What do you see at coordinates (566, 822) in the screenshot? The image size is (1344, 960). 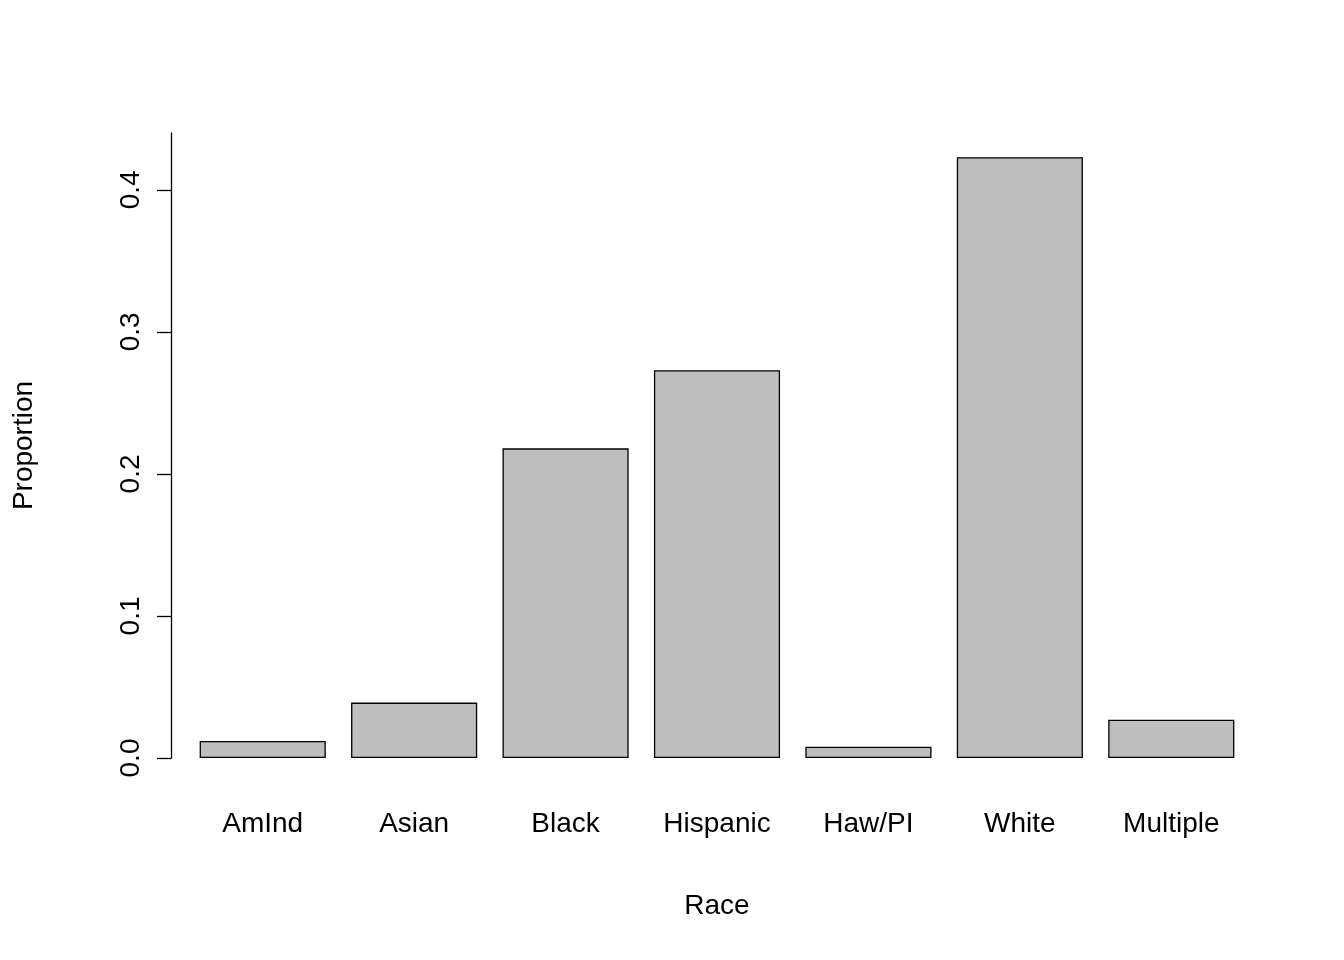 I see `x-tick-label: Black` at bounding box center [566, 822].